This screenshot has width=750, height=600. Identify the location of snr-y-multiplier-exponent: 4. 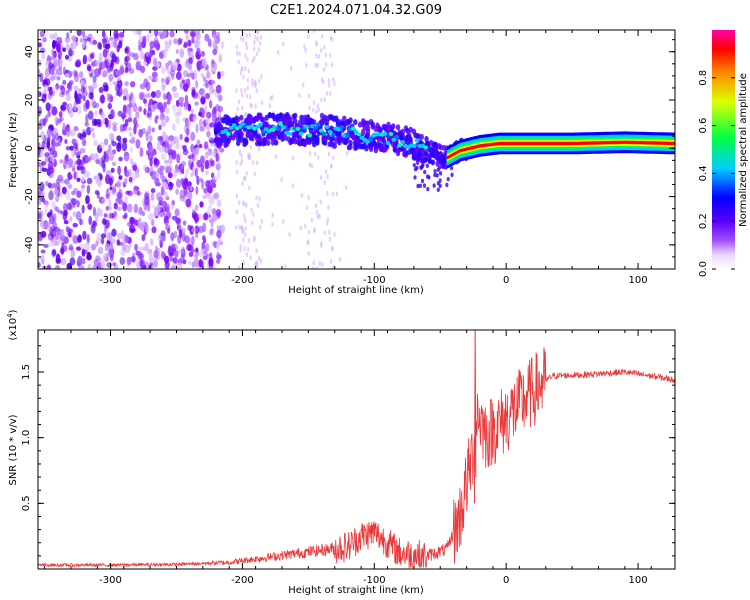
(10, 315).